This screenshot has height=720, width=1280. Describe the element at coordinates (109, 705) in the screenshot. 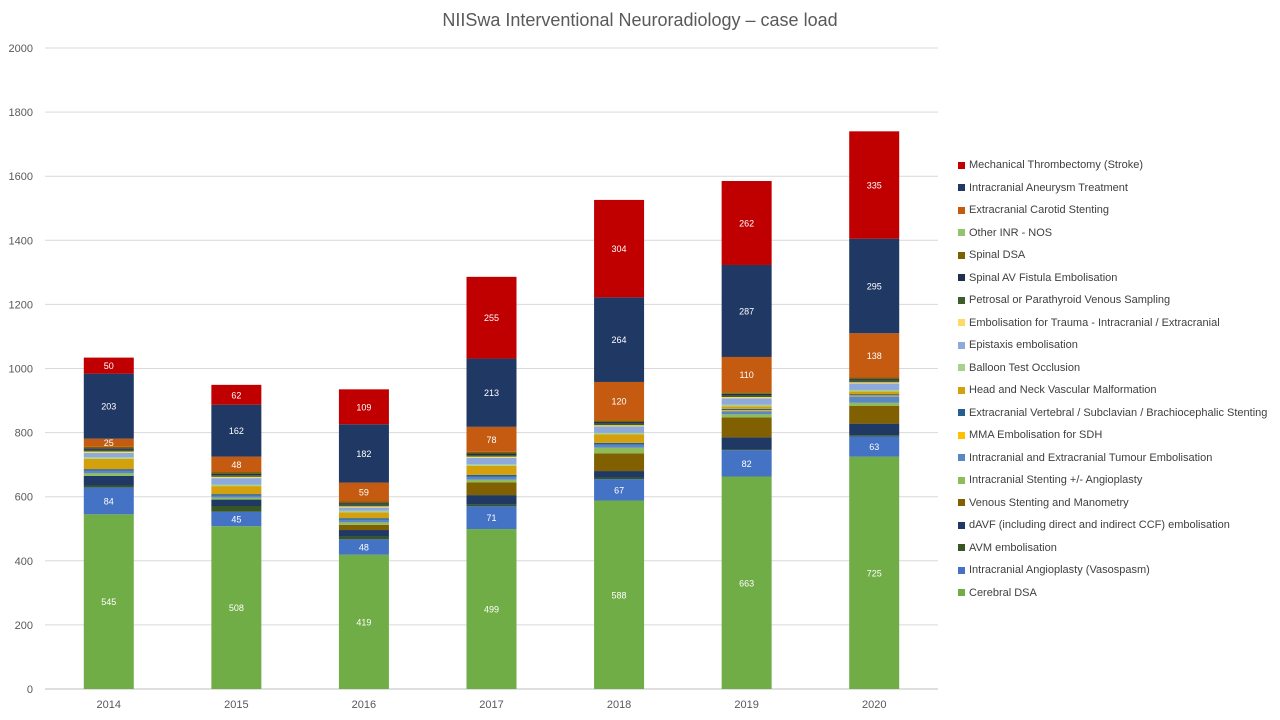

I see `x-tick-label: 2014` at that location.